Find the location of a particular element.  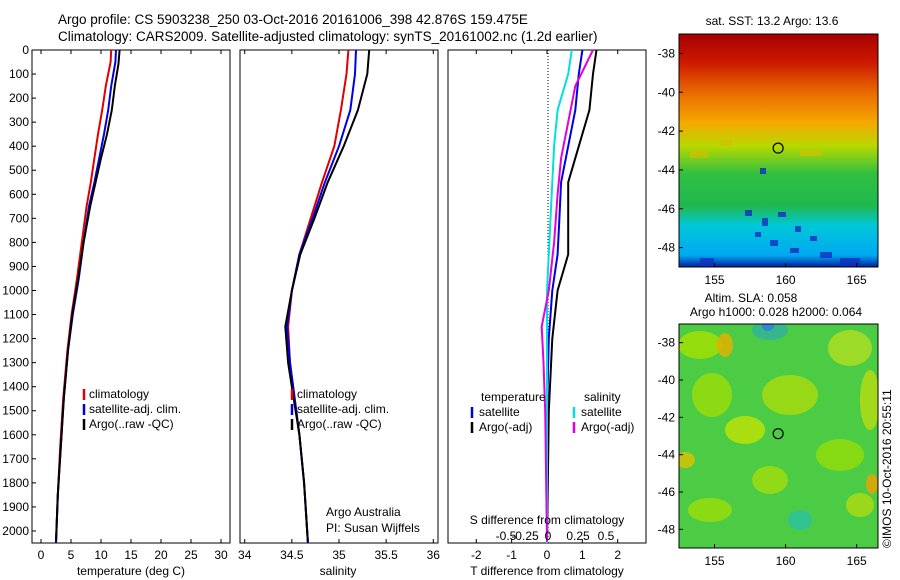

s-tick-label: 0.25 is located at coordinates (578, 536).